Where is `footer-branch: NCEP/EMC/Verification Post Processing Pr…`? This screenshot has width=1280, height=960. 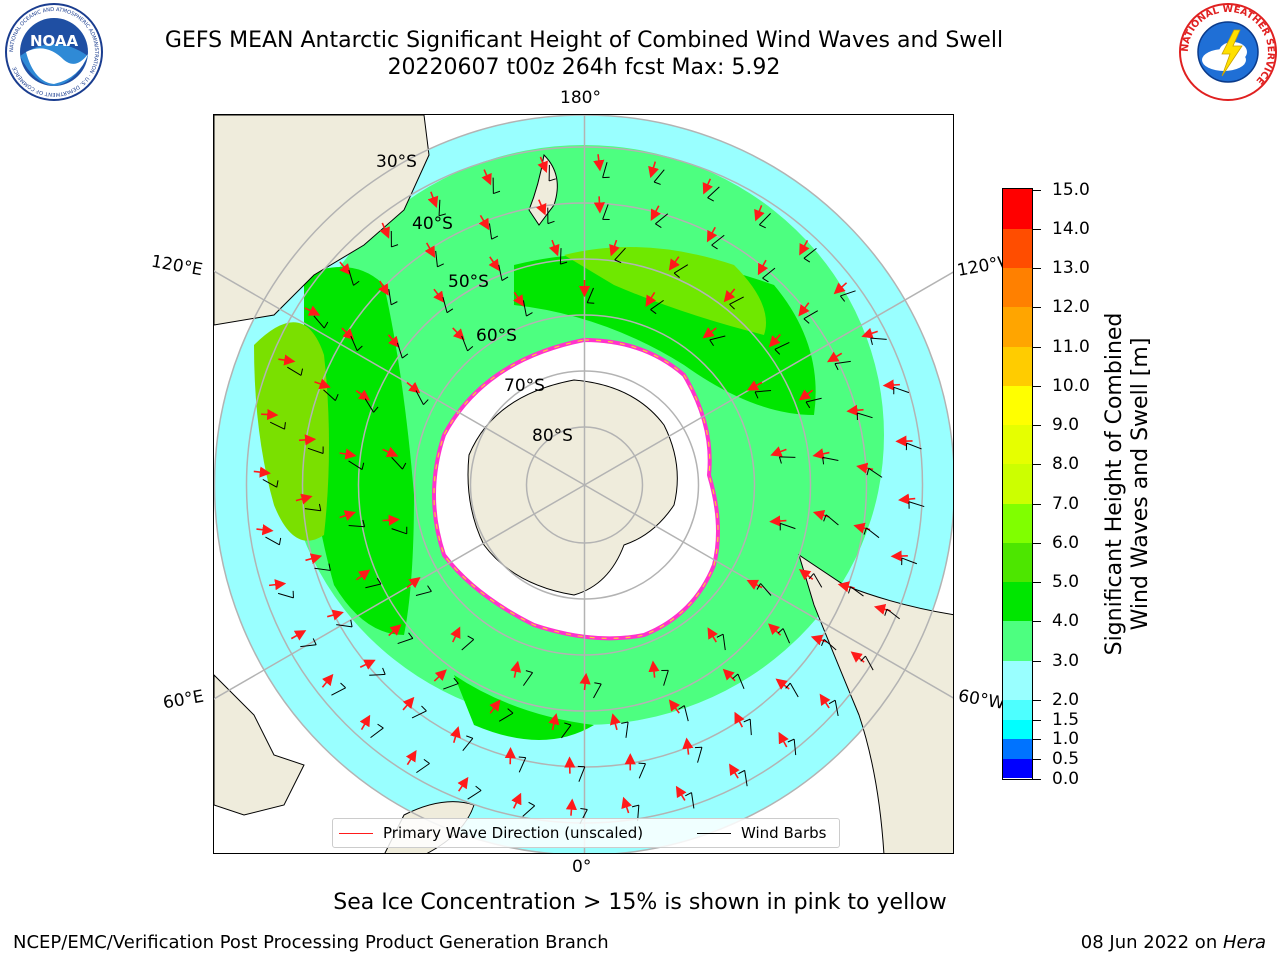 footer-branch: NCEP/EMC/Verification Post Processing Pr… is located at coordinates (311, 942).